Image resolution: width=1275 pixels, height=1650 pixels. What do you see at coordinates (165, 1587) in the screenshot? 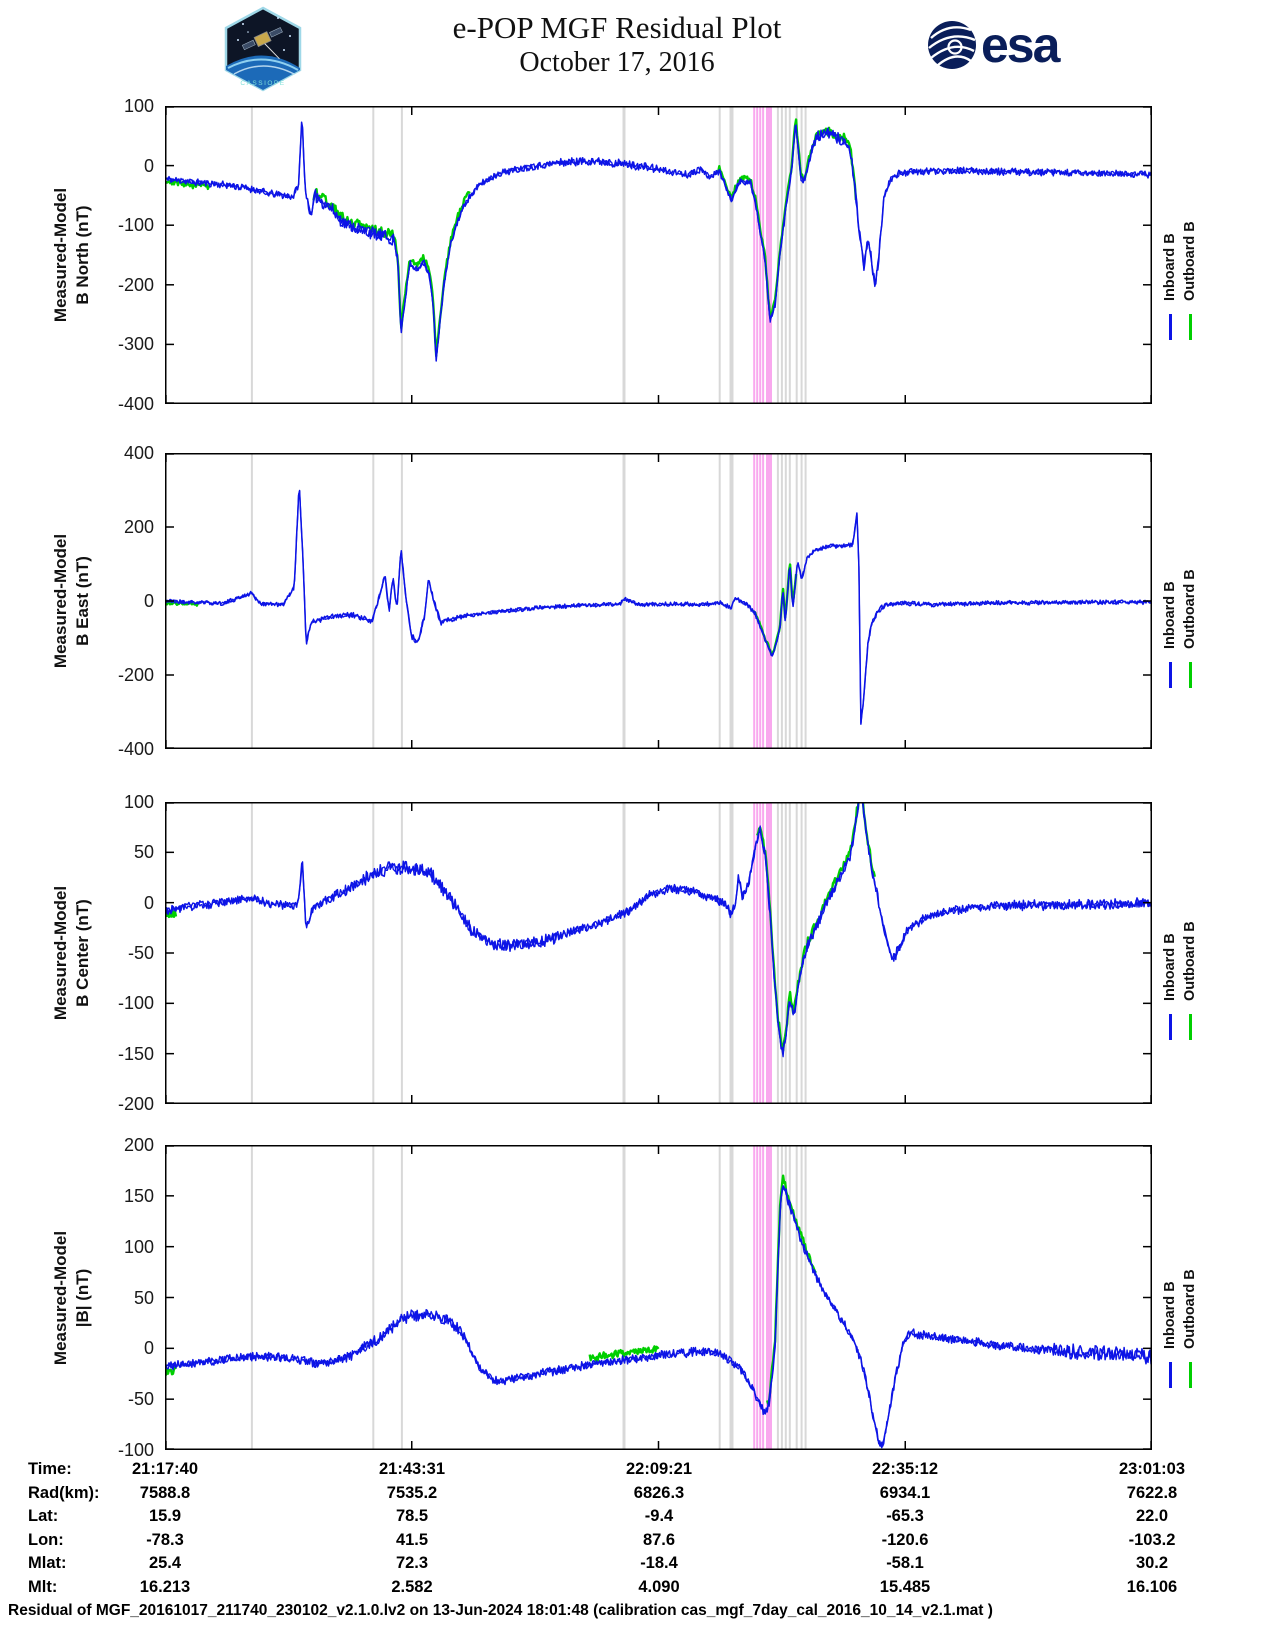
I see `row-value: 16.213` at bounding box center [165, 1587].